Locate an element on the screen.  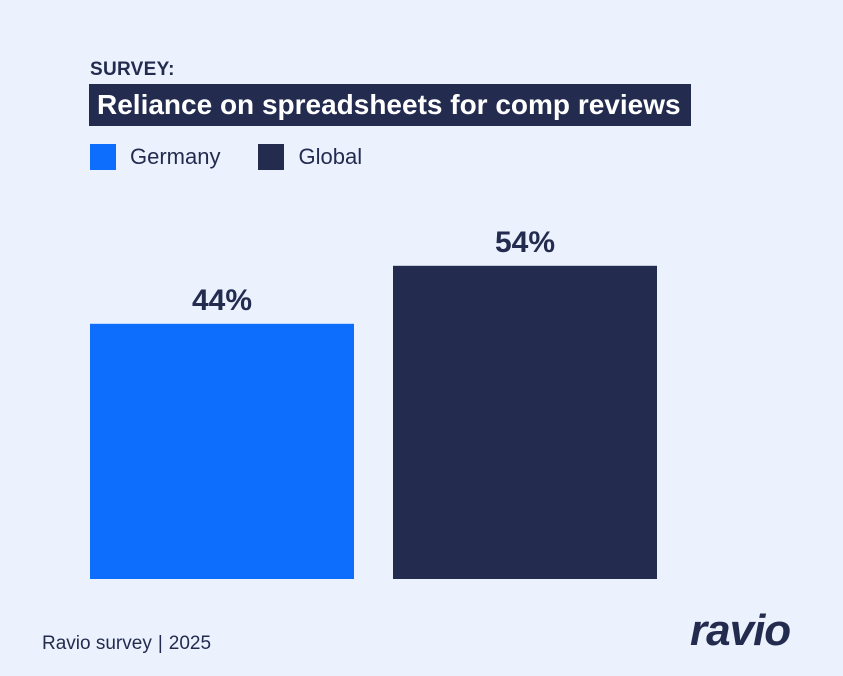
data-label-global: 54% is located at coordinates (525, 242).